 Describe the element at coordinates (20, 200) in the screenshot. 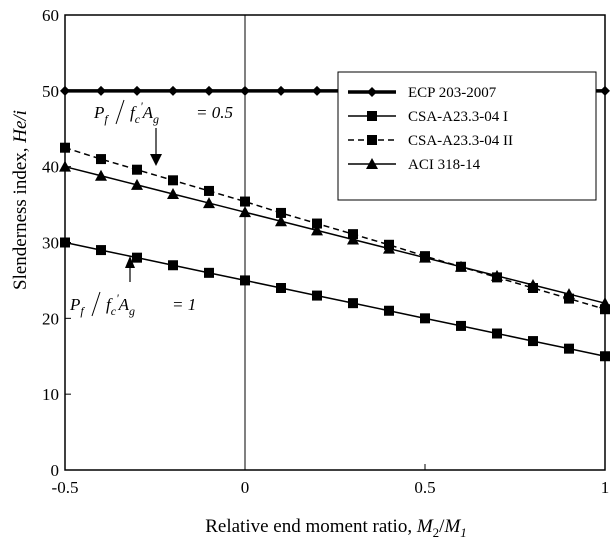

I see `y-axis-label: Slenderness index, He/i` at that location.